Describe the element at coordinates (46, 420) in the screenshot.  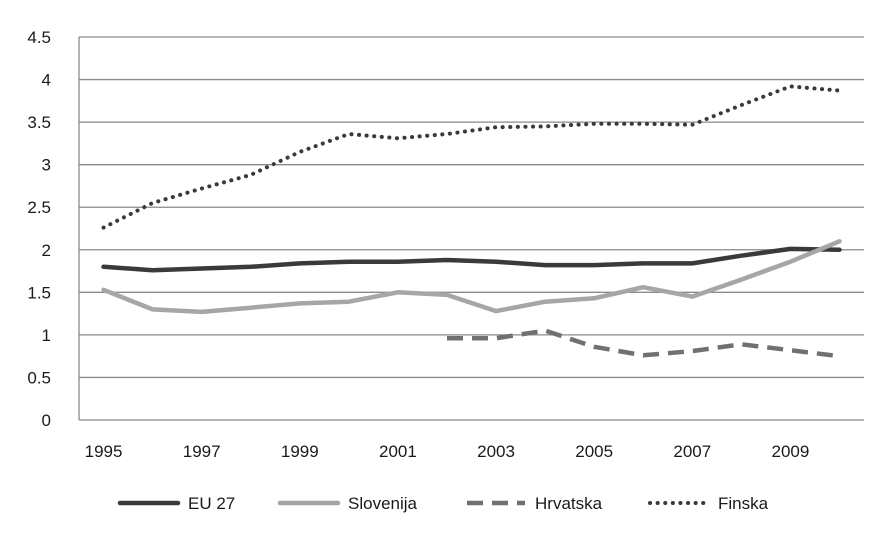
I see `y-tick-label: 0` at that location.